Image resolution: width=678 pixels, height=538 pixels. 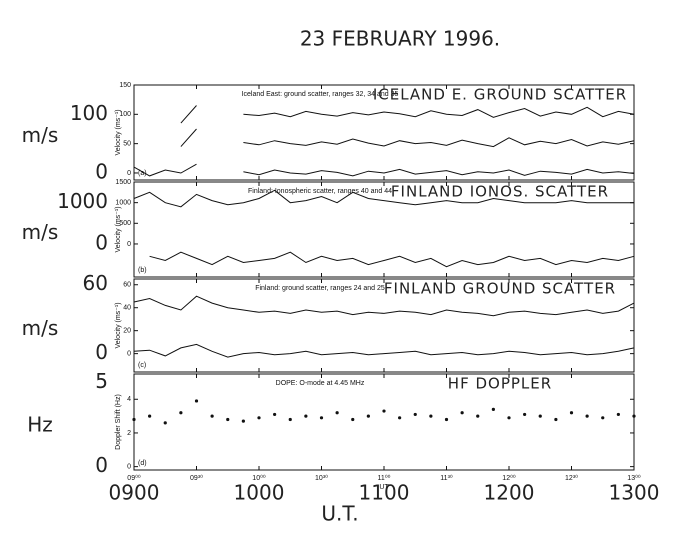 I want to click on y-tick-label: 1500, so click(x=123, y=182).